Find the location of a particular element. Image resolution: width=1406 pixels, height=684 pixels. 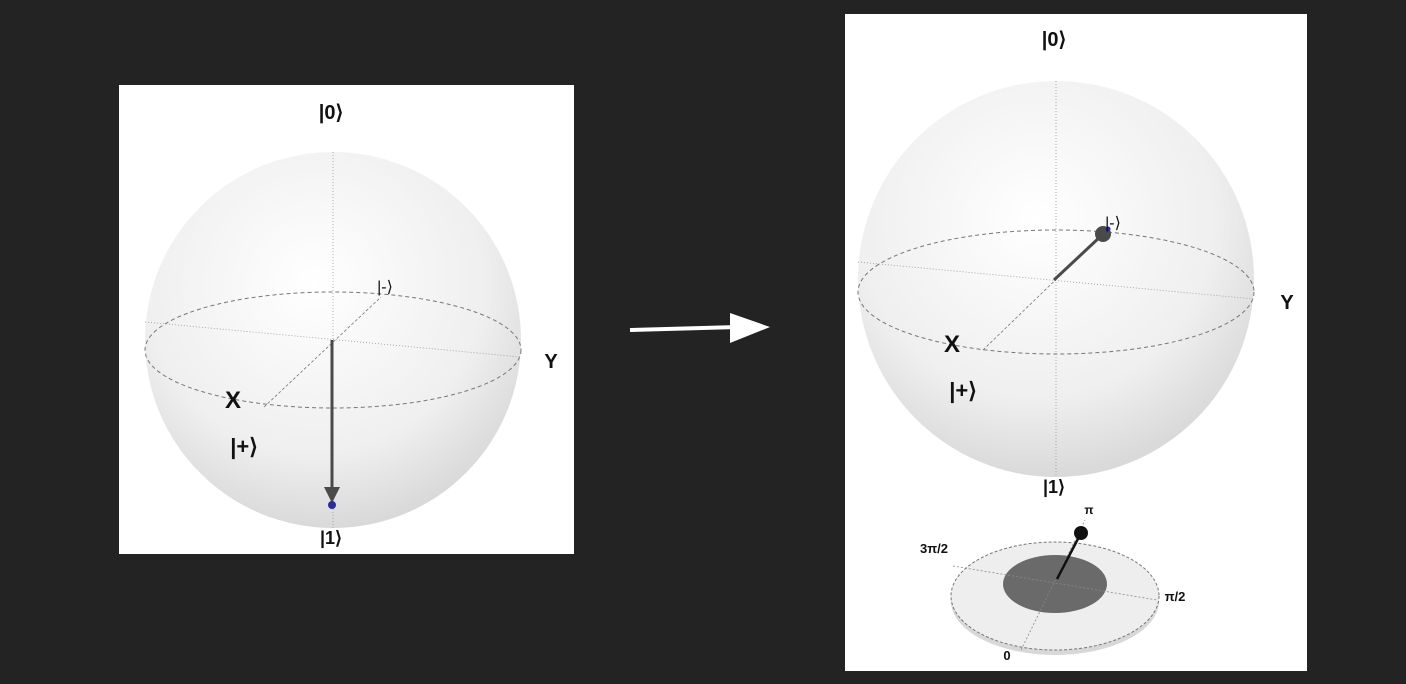

phase-label-3pi-over-2: 3π/2 is located at coordinates (934, 548).